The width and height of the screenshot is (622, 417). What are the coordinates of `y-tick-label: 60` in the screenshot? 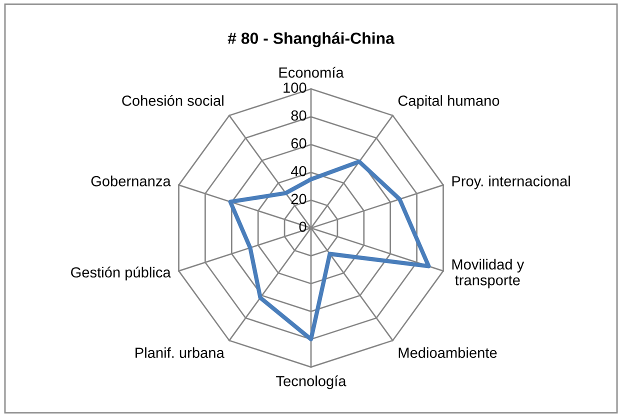 It's located at (298, 143).